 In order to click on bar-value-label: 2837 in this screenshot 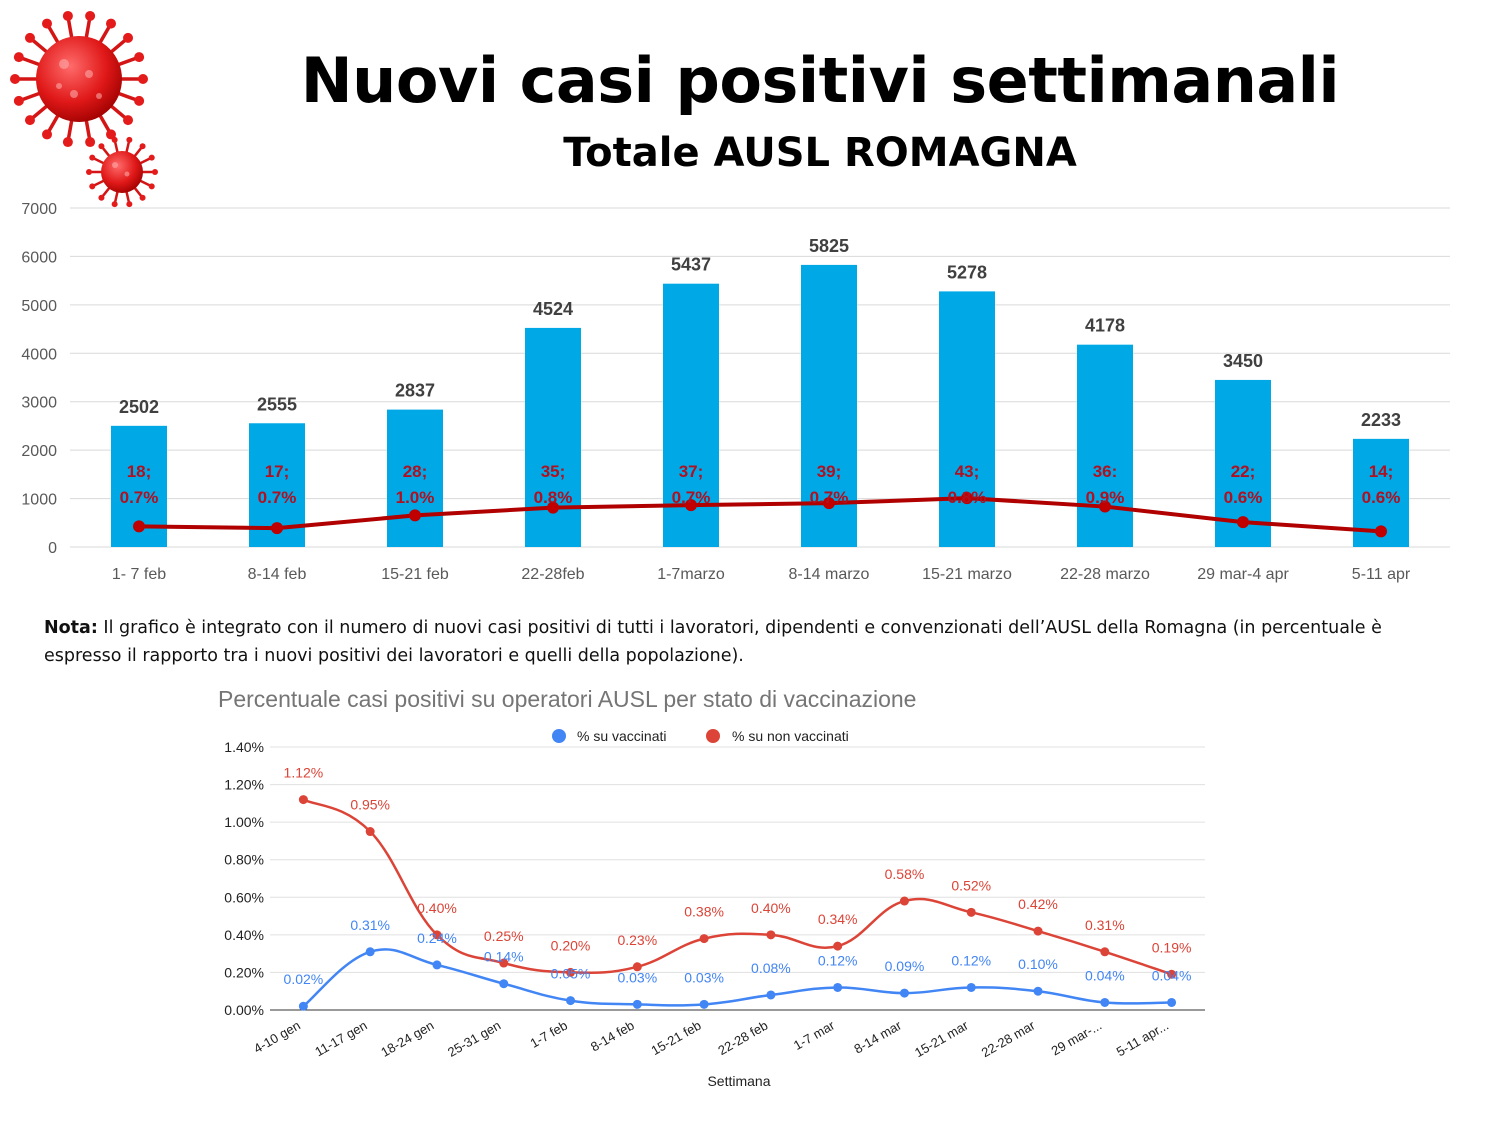, I will do `click(415, 391)`.